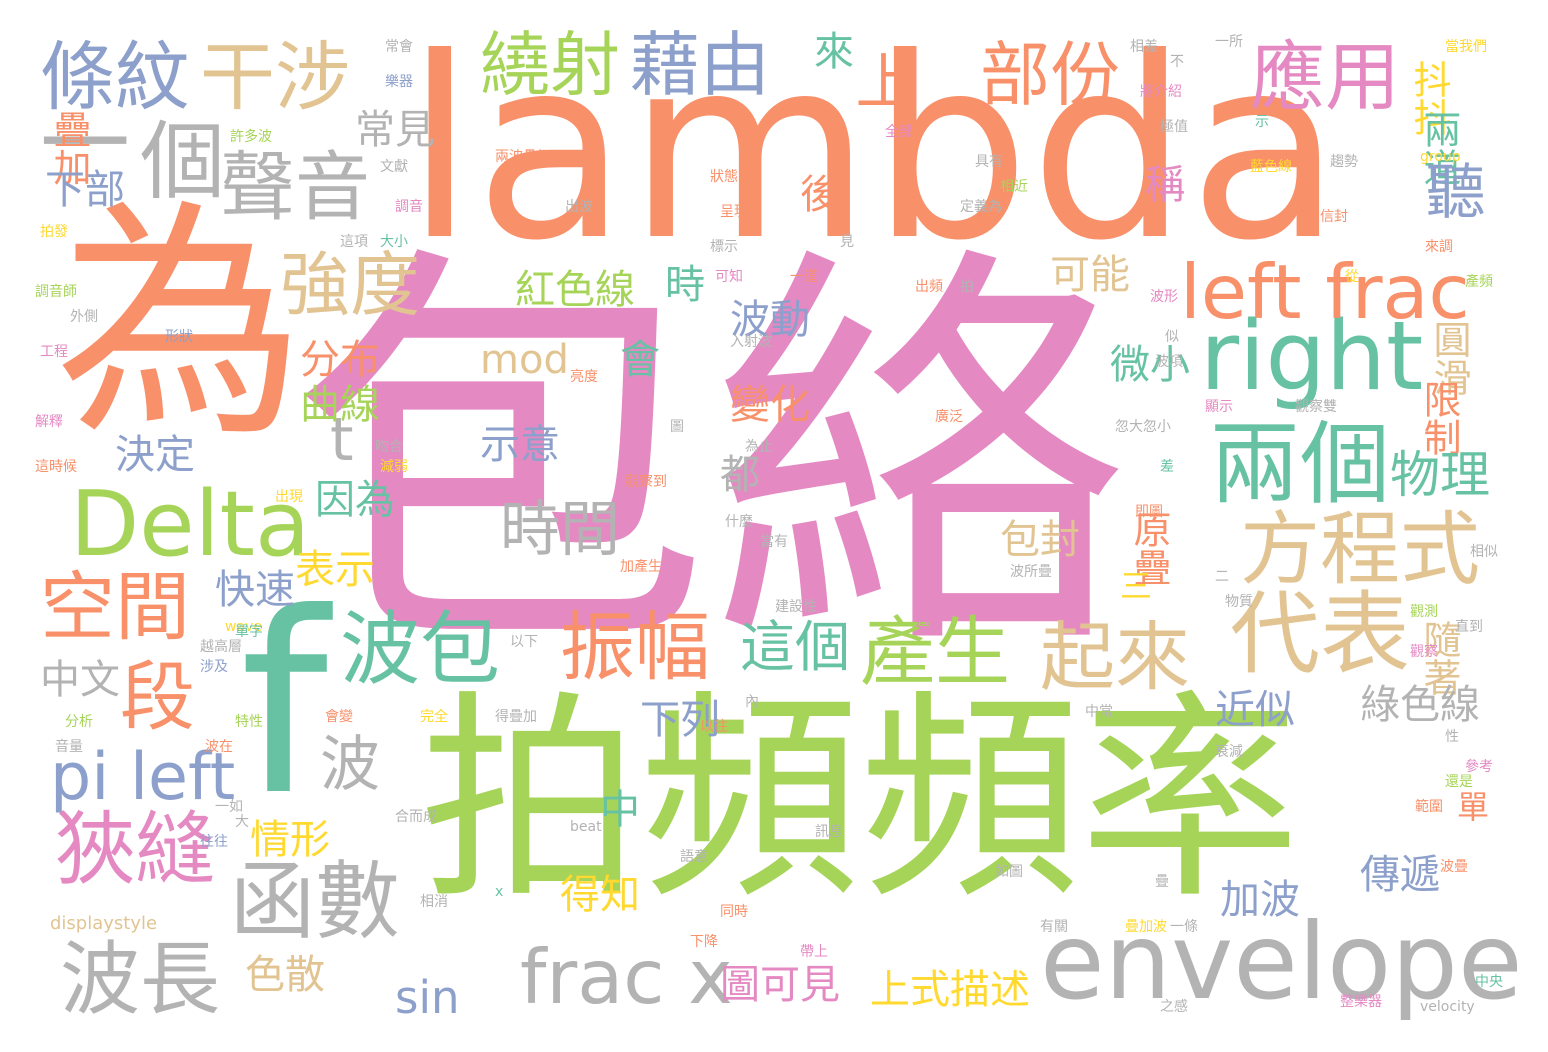 The width and height of the screenshot is (1548, 1052). I want to click on cloud-word: f, so click(284, 704).